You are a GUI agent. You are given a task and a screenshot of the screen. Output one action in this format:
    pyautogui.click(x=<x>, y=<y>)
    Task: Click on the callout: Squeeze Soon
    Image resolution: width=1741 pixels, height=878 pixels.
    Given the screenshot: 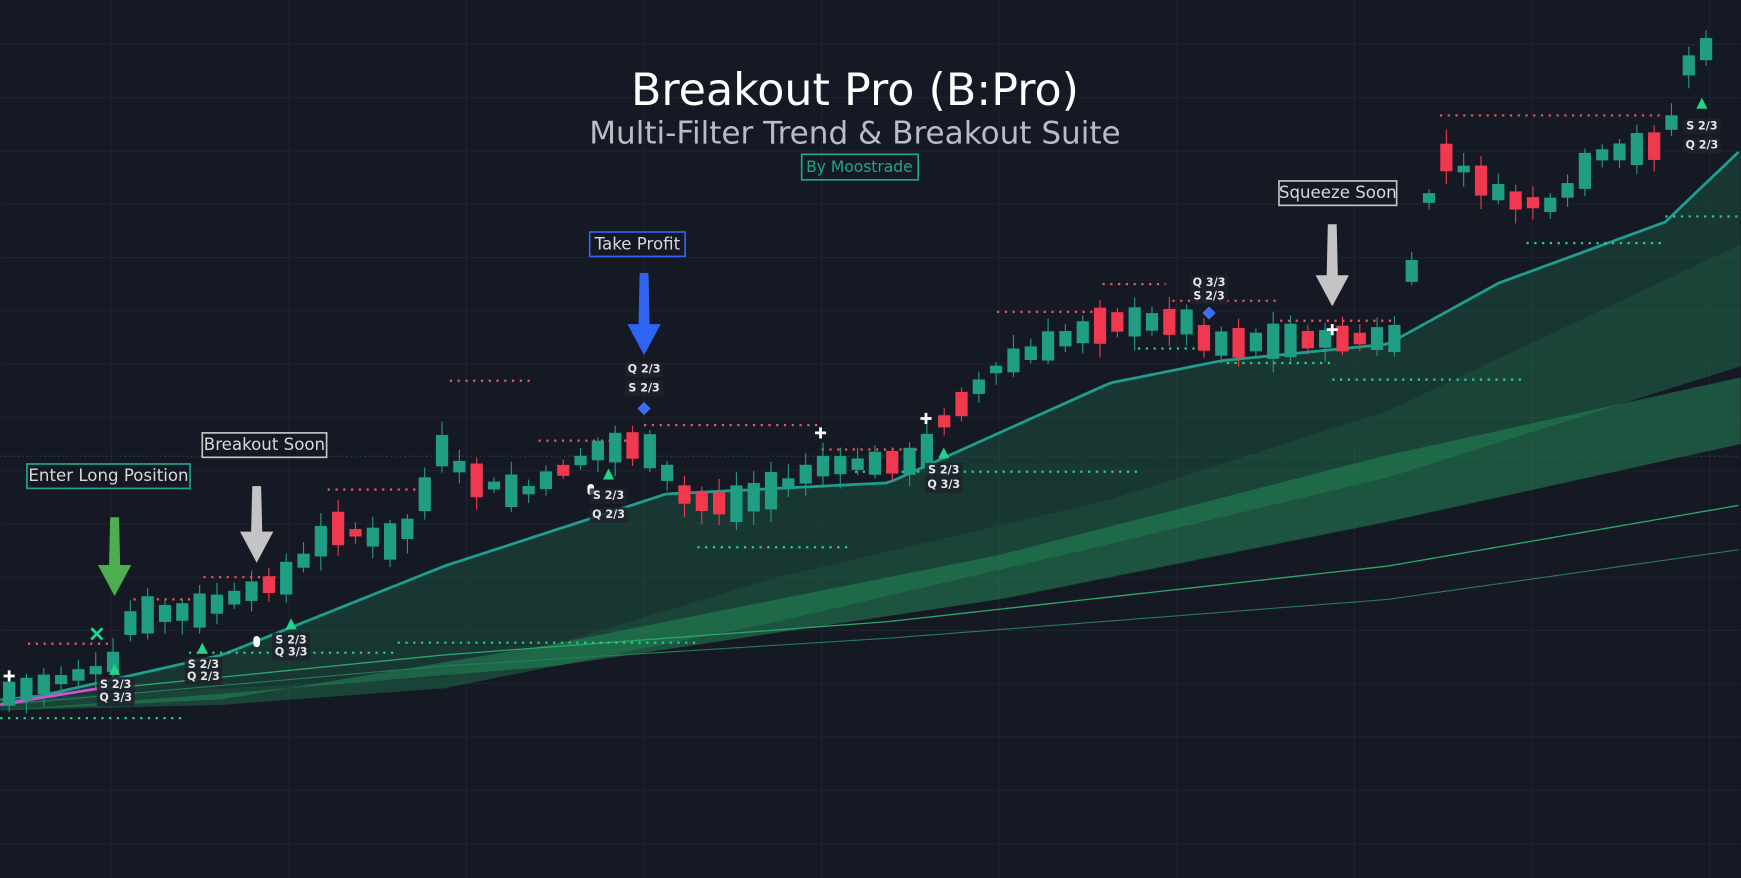 What is the action you would take?
    pyautogui.click(x=1338, y=192)
    